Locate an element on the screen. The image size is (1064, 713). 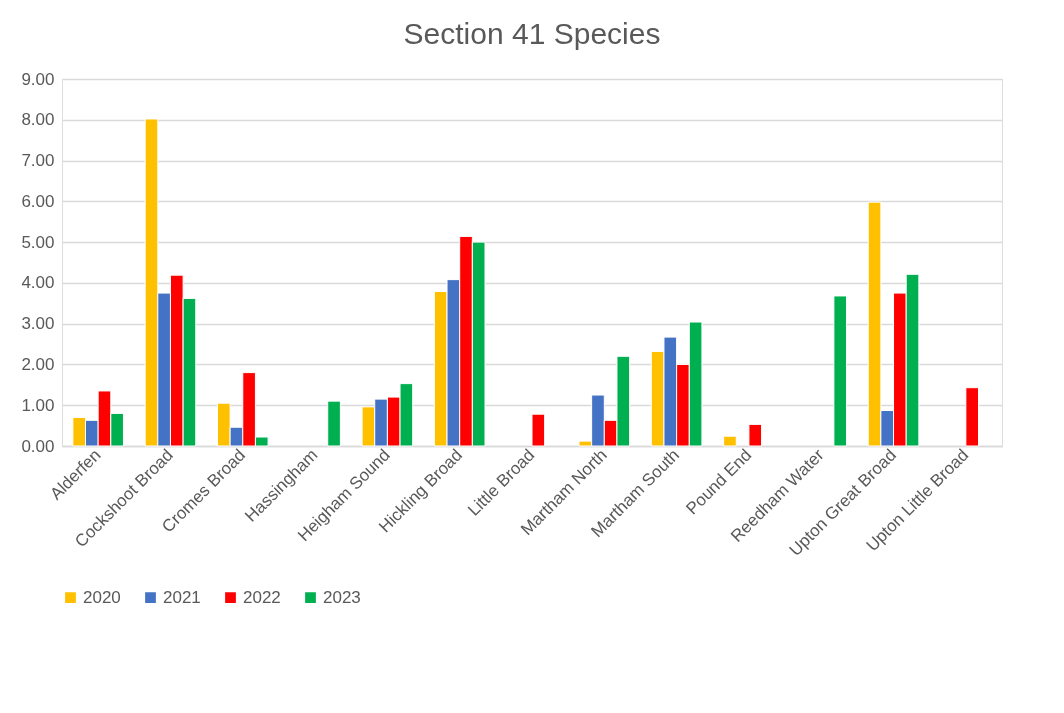
y-tick-label: 5.00 is located at coordinates (38, 242).